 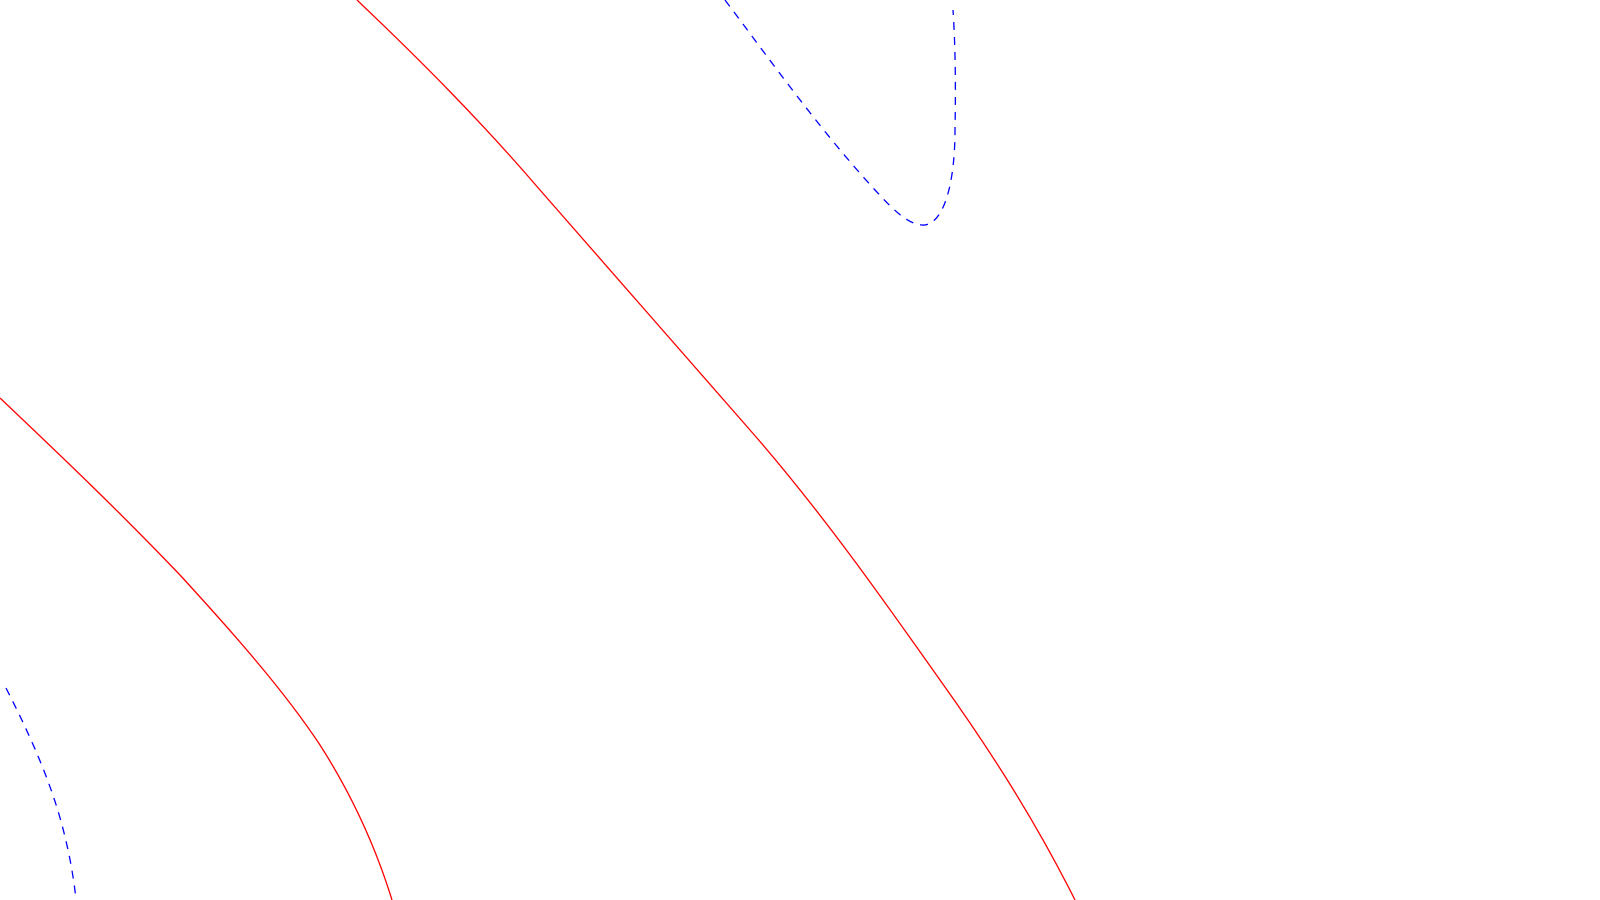 I want to click on blue-dashed-curve-bottom-left, so click(x=41, y=793).